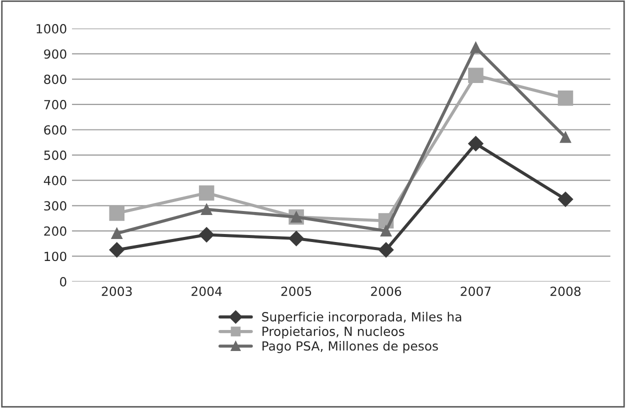 This screenshot has width=626, height=408. What do you see at coordinates (55, 155) in the screenshot?
I see `y-tick-label: 500` at bounding box center [55, 155].